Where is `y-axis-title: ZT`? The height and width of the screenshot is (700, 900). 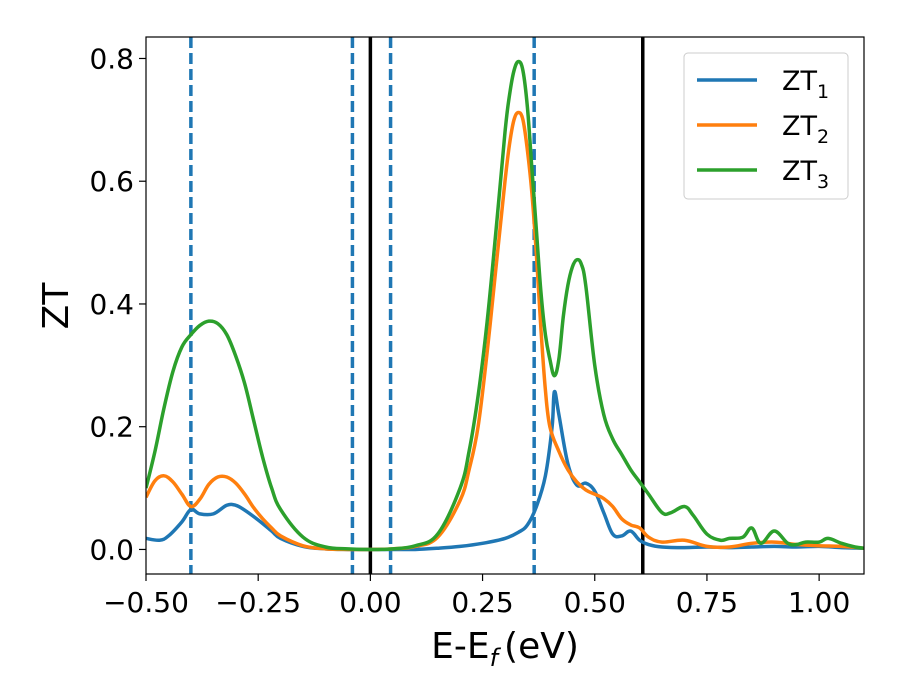
y-axis-title: ZT is located at coordinates (56, 306).